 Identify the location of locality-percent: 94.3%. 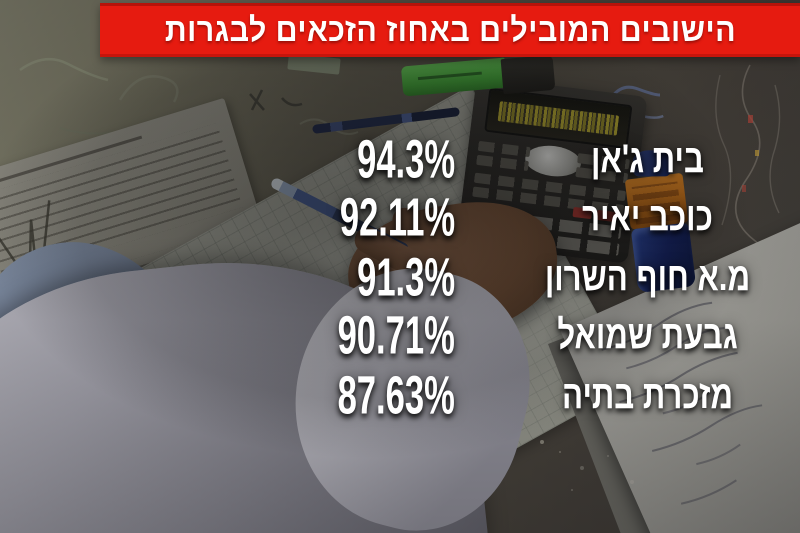
(406, 160).